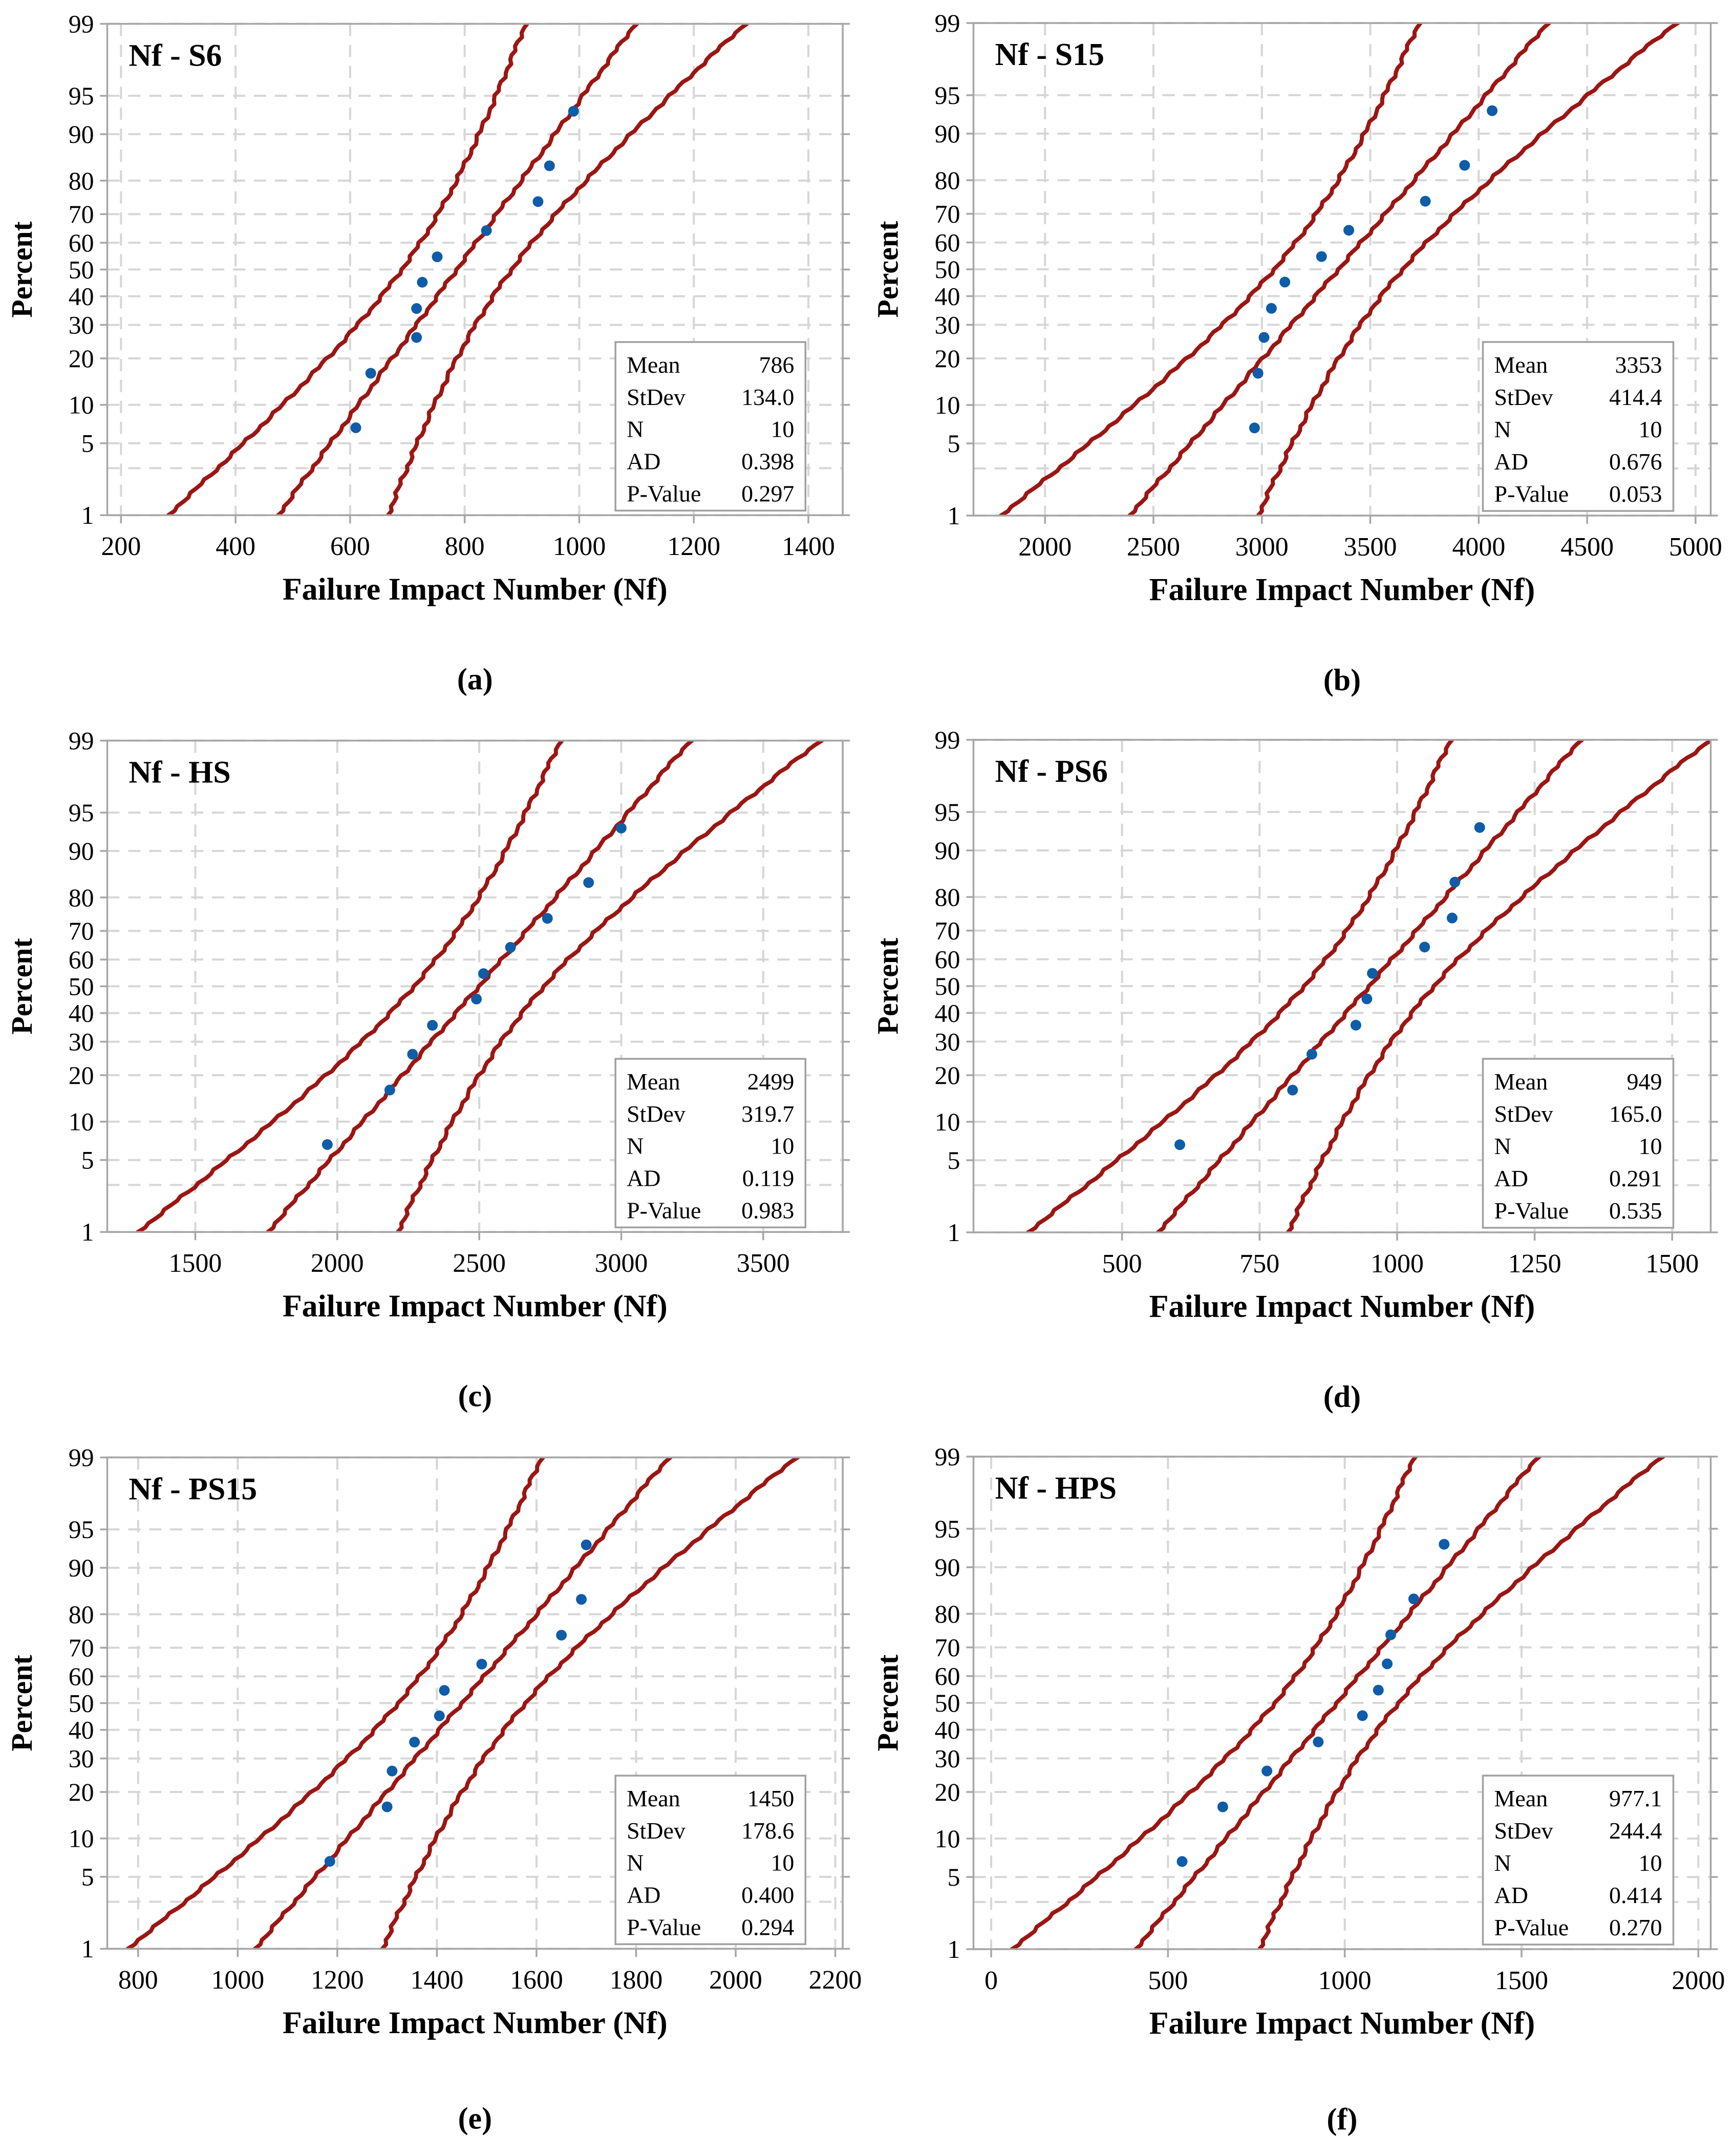  I want to click on stats-box: Mean 3353 StDev 414.4 N 10 AD 0.676 P-Value 0.053, so click(1579, 426).